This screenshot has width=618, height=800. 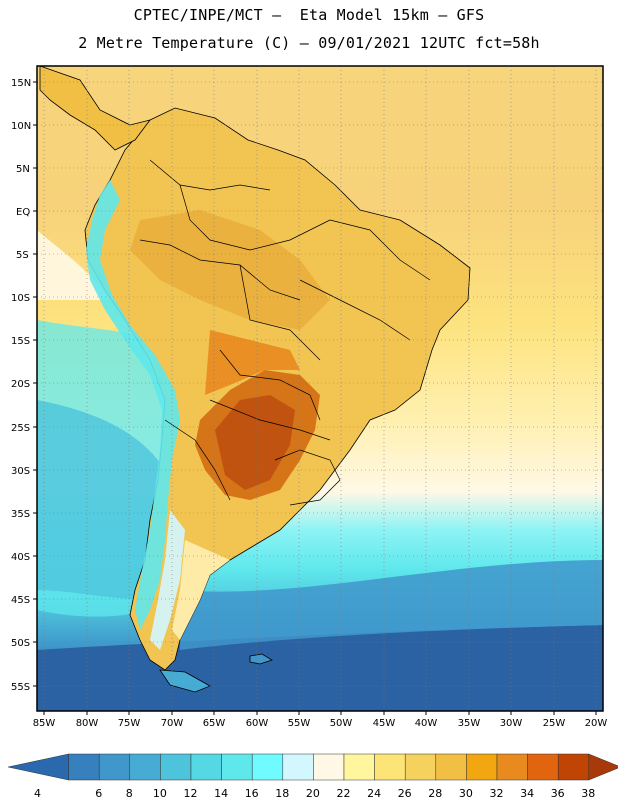 What do you see at coordinates (37, 793) in the screenshot?
I see `colorbar-label: 4` at bounding box center [37, 793].